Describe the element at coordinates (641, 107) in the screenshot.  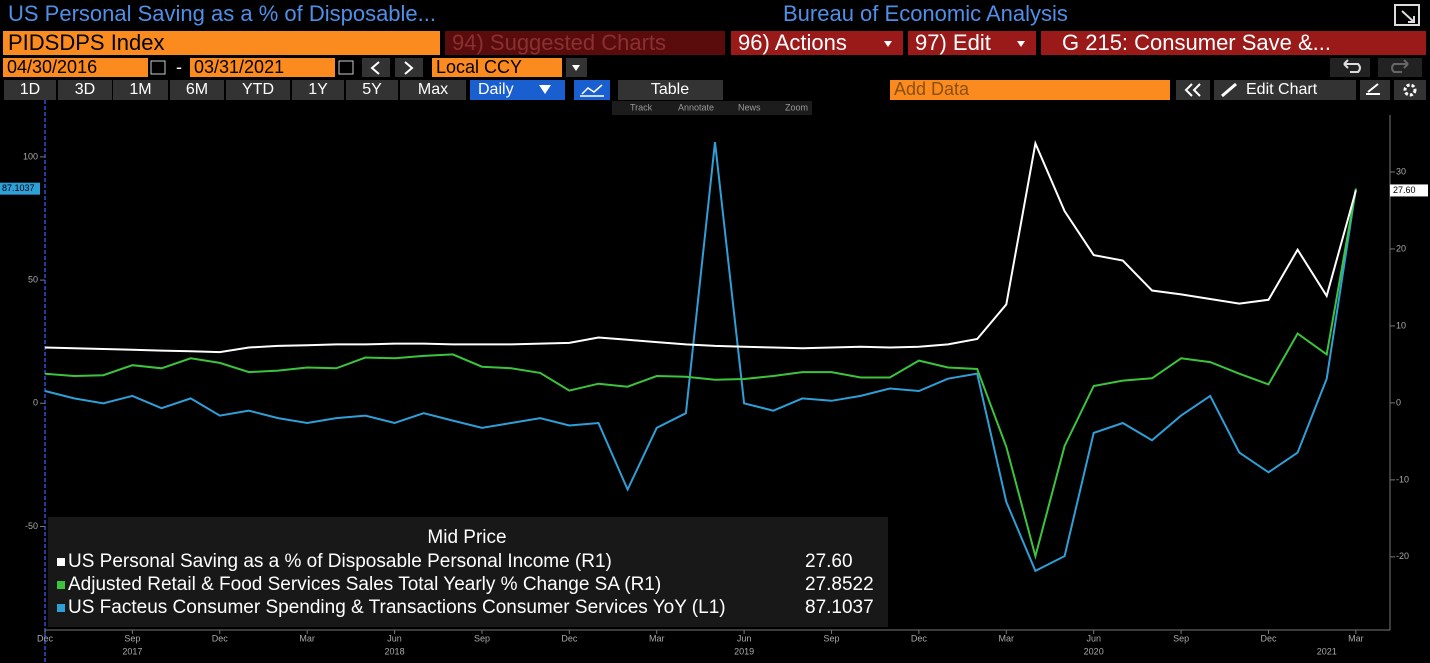
I see `tool-label: Track` at that location.